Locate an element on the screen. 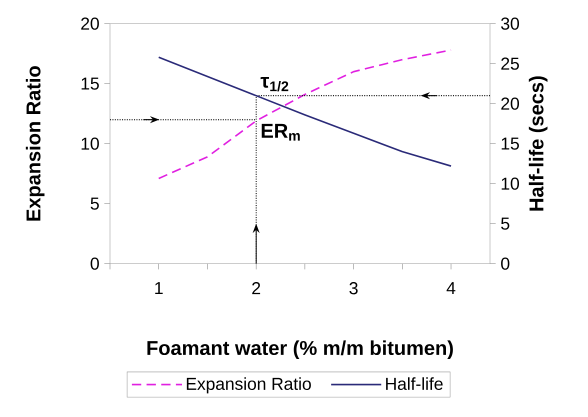 The image size is (588, 417). y-axis-title: Expansion Ratio is located at coordinates (35, 143).